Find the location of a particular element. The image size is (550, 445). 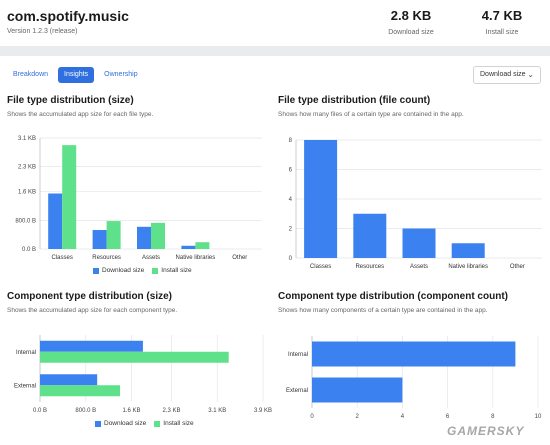

comp-size-title: Component type distribution (size) is located at coordinates (89, 296).